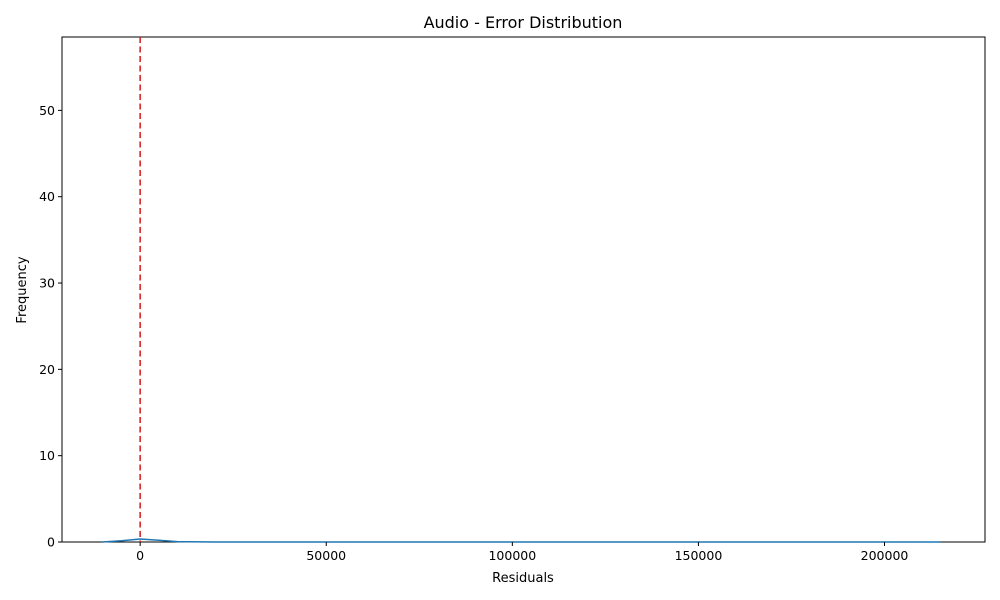 Image resolution: width=1000 pixels, height=600 pixels. Describe the element at coordinates (47, 283) in the screenshot. I see `y-tick-label: 30` at that location.